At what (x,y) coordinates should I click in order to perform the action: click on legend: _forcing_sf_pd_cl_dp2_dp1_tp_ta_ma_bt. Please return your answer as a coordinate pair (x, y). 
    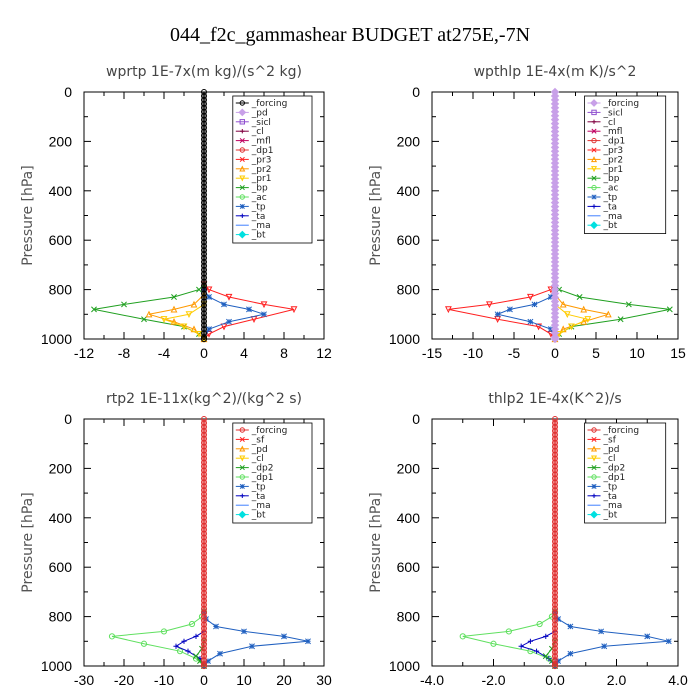
    Looking at the image, I should click on (272, 473).